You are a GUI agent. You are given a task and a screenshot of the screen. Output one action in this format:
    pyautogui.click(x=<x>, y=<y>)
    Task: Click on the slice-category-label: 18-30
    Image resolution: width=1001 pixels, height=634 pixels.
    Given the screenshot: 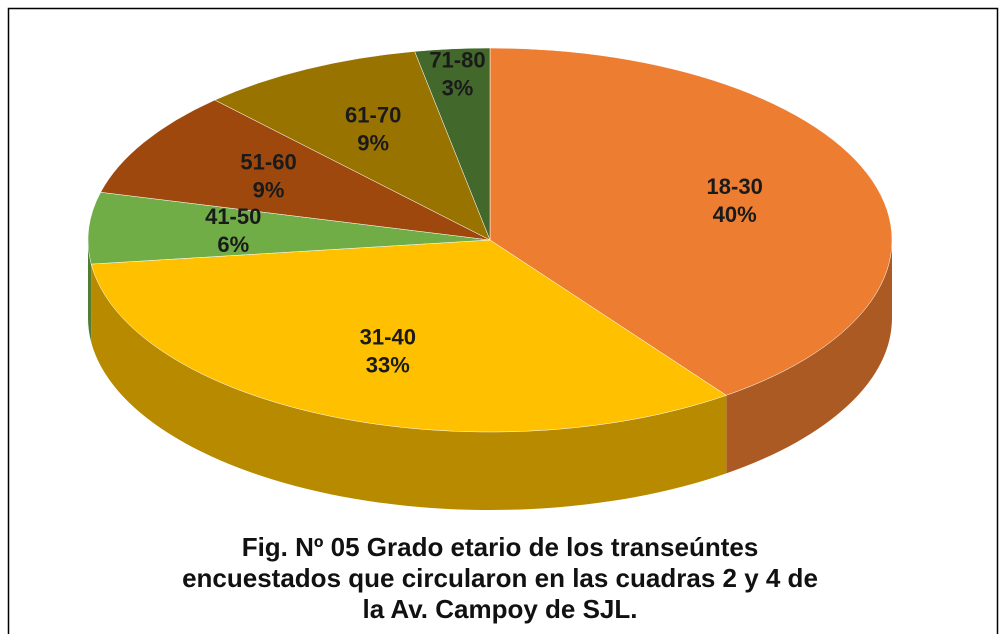 What is the action you would take?
    pyautogui.click(x=735, y=186)
    